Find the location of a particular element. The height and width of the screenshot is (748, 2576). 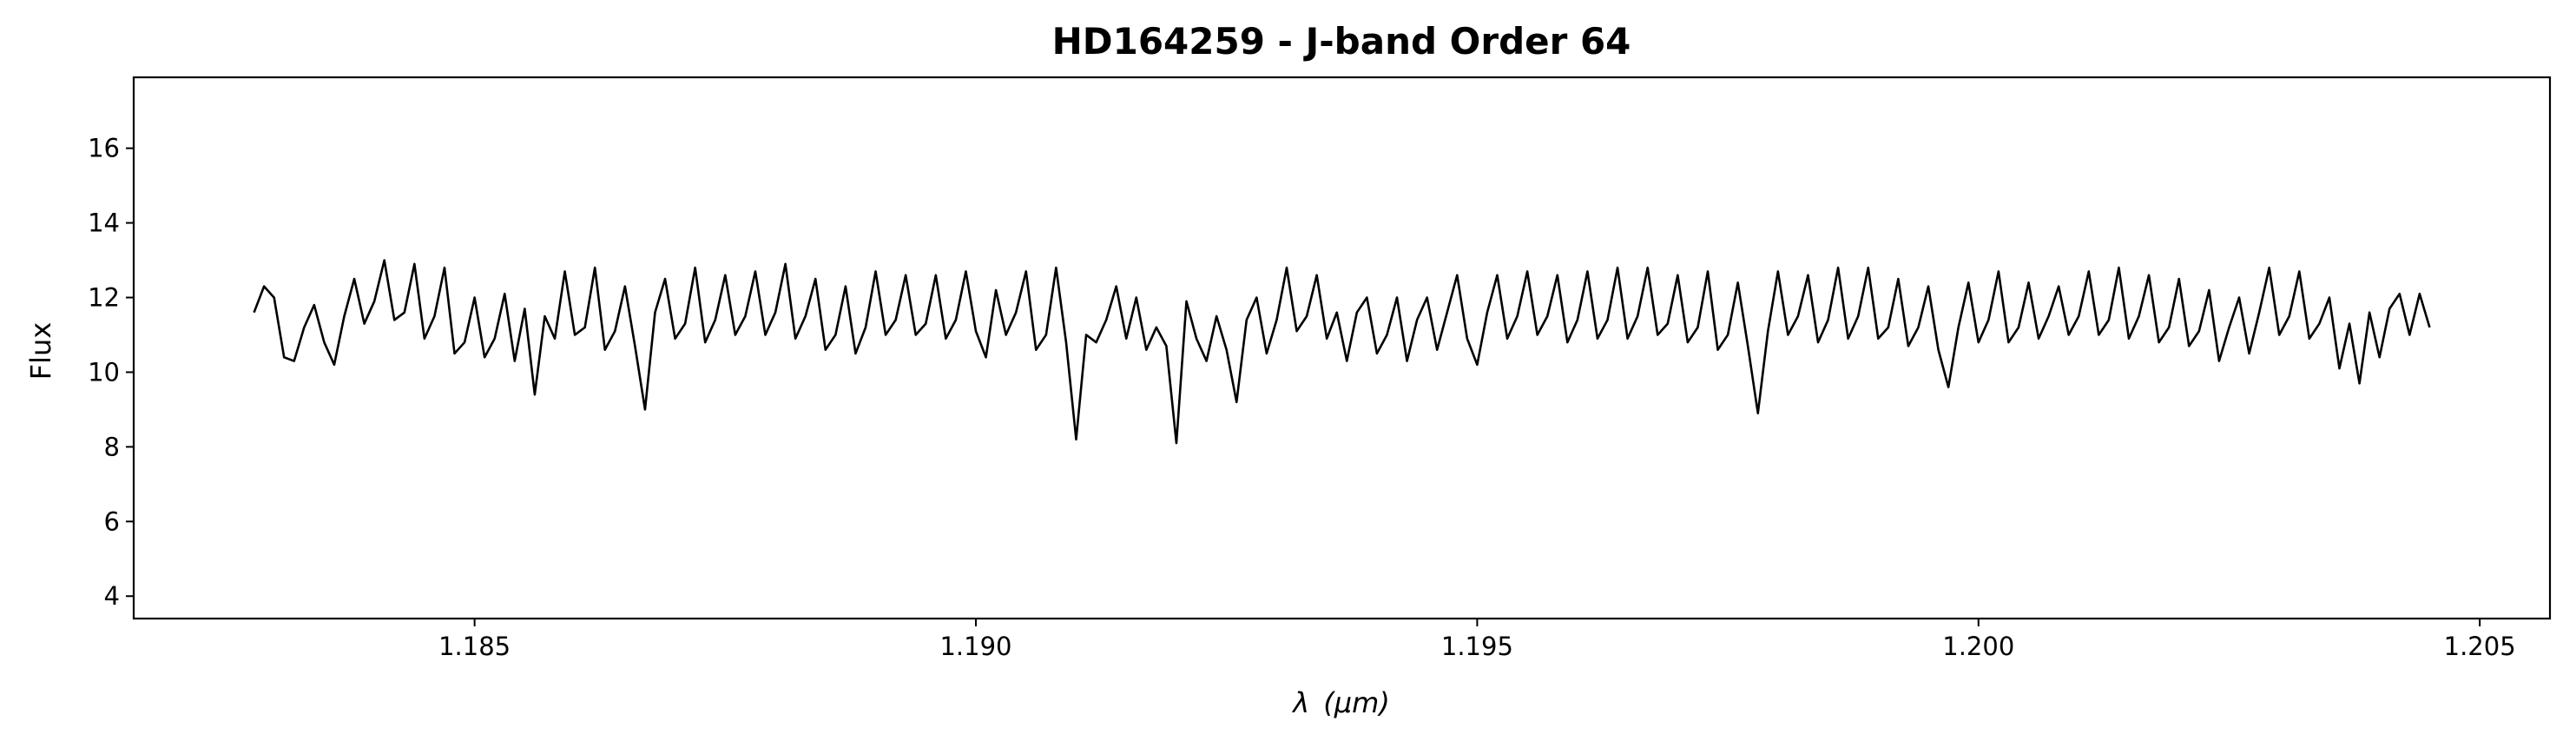

x-axis-label-symbol: λ is located at coordinates (1300, 702).